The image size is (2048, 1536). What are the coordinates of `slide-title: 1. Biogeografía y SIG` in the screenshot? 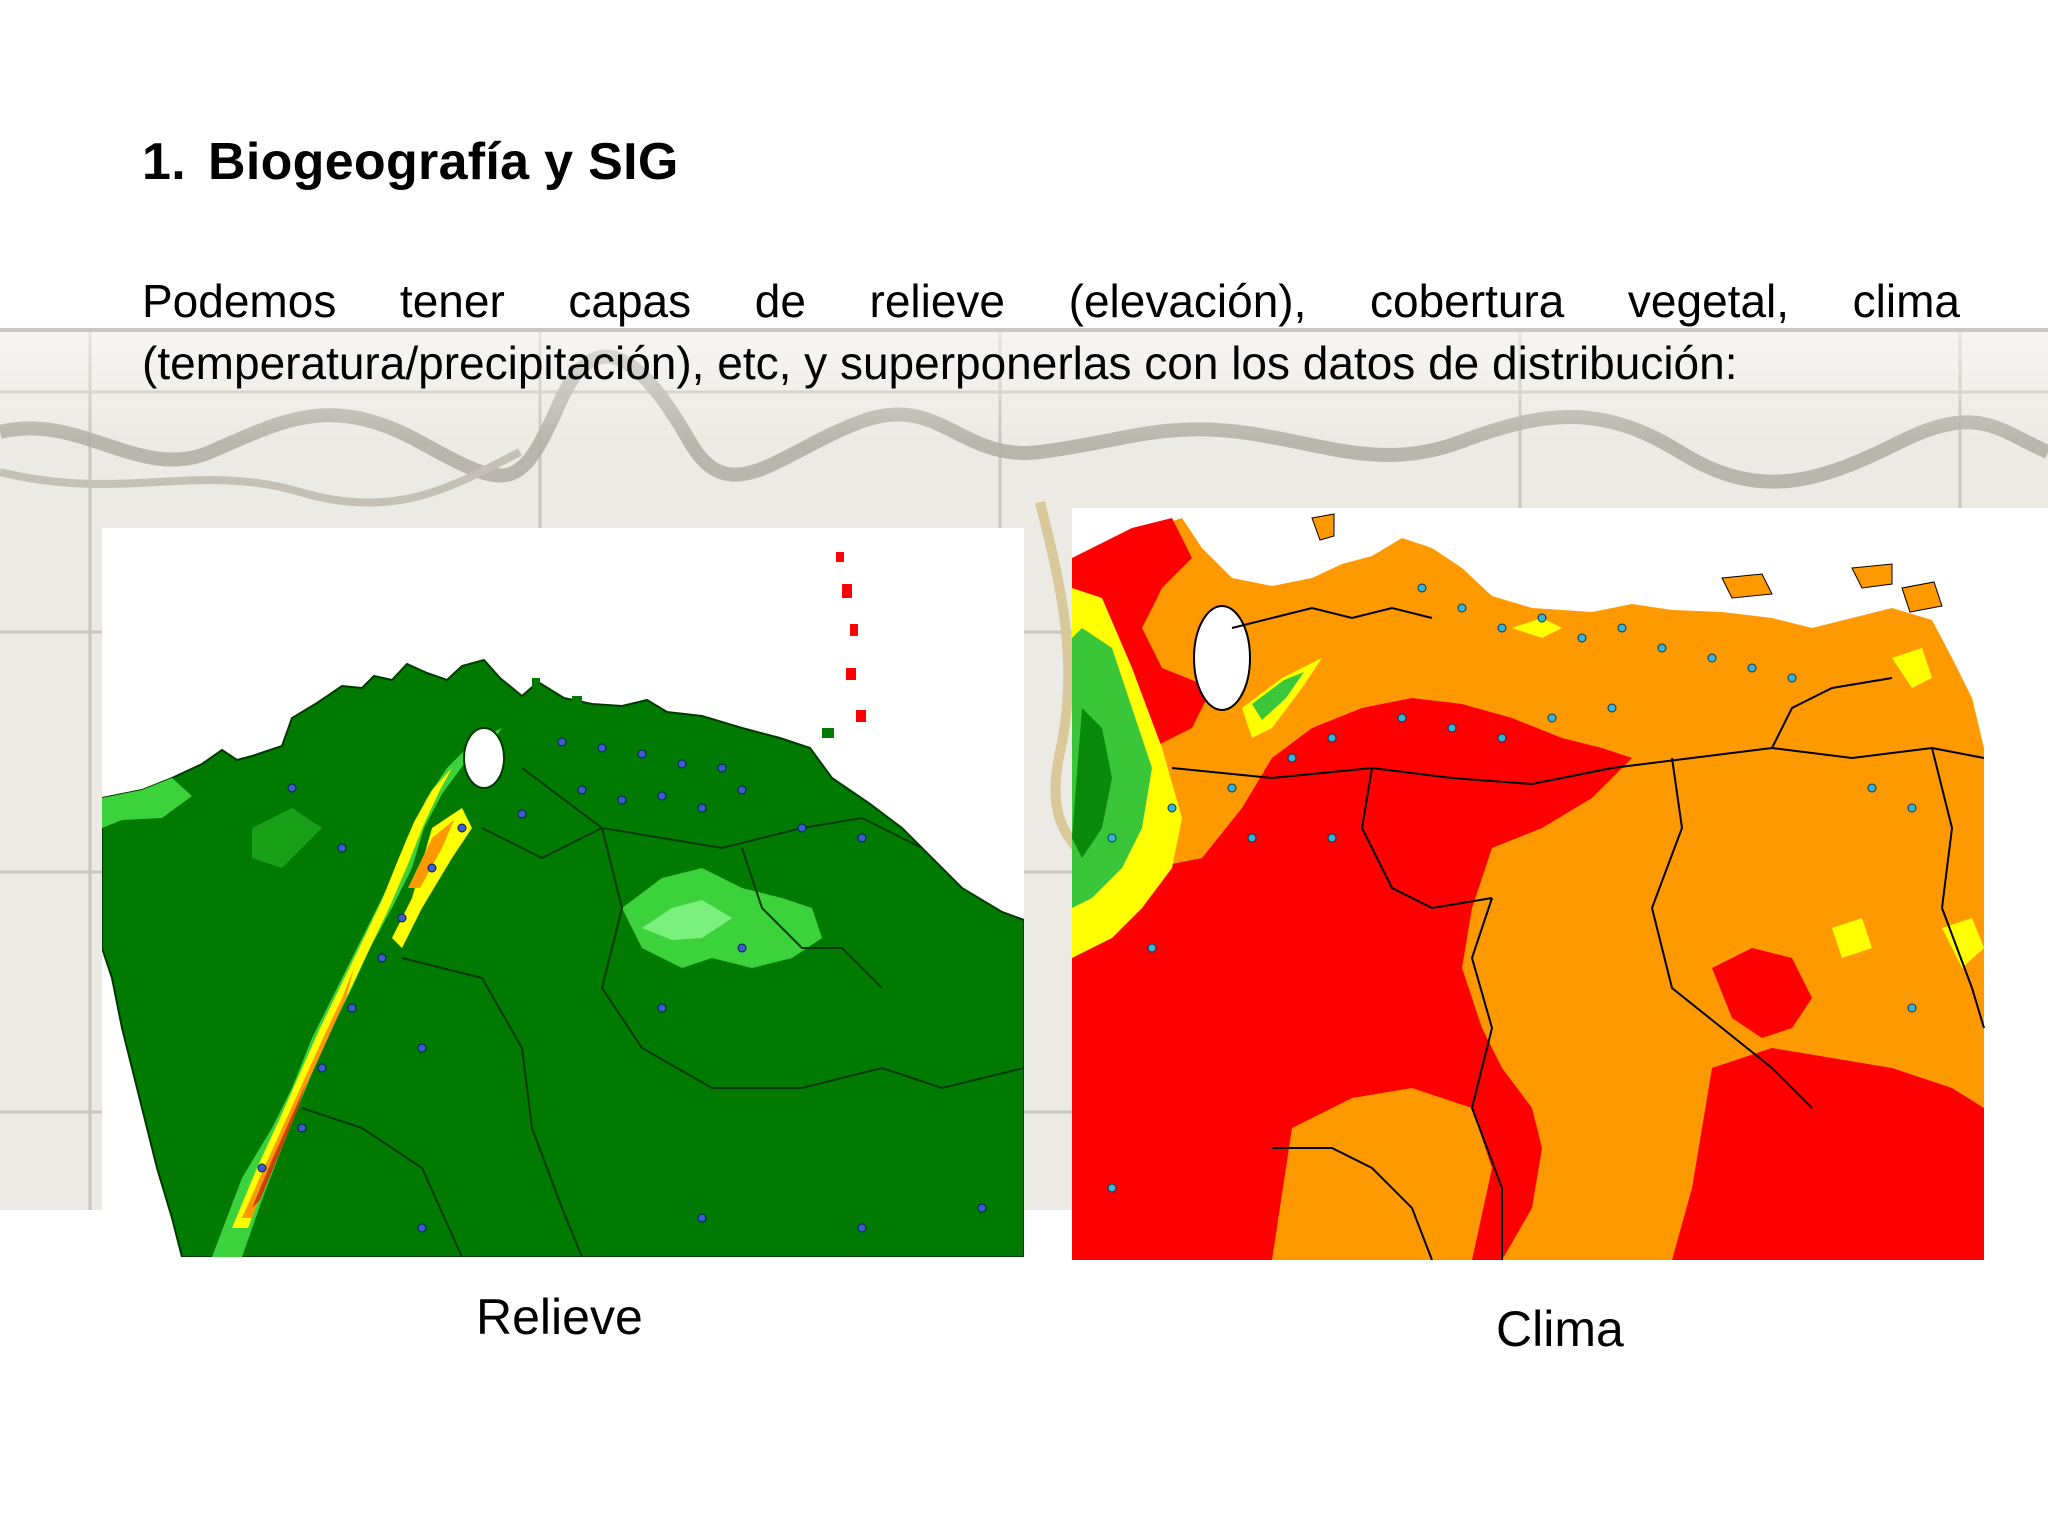 It's located at (410, 162).